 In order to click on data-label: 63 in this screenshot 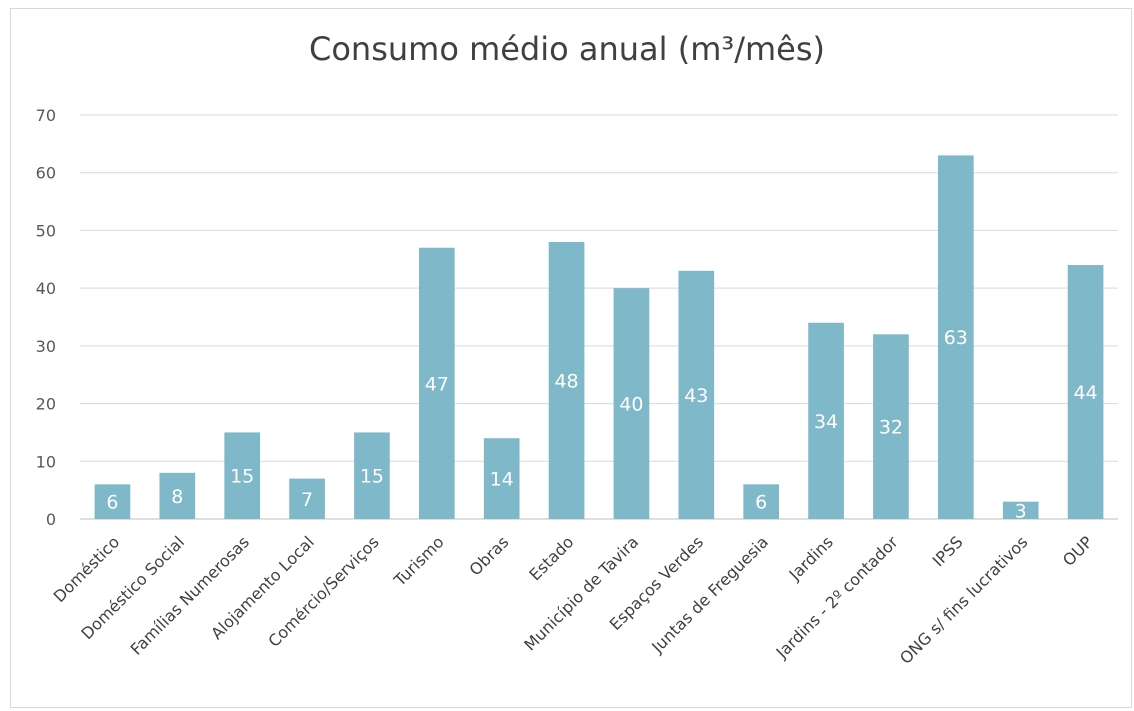, I will do `click(956, 338)`.